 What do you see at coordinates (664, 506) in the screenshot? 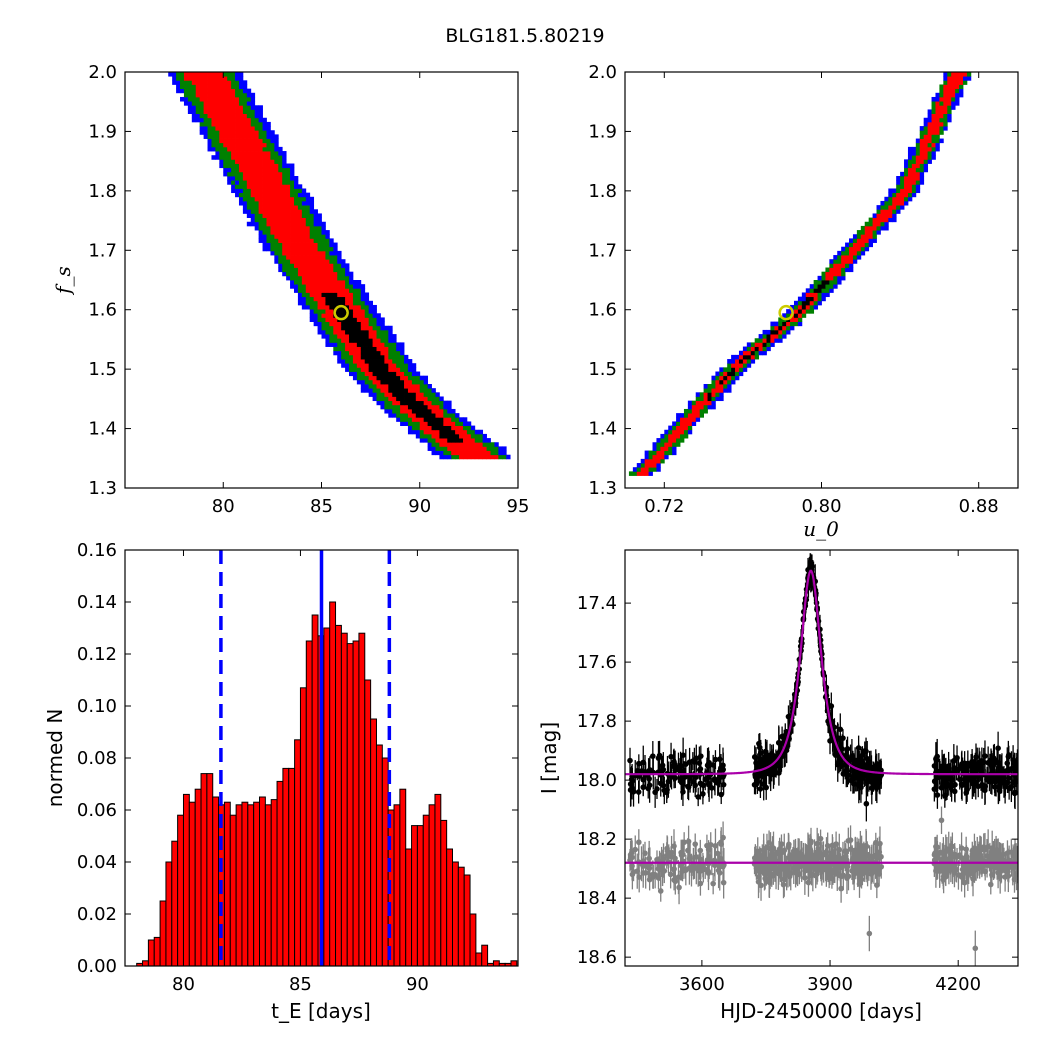
I see `p1-xtick-label: 0.72` at bounding box center [664, 506].